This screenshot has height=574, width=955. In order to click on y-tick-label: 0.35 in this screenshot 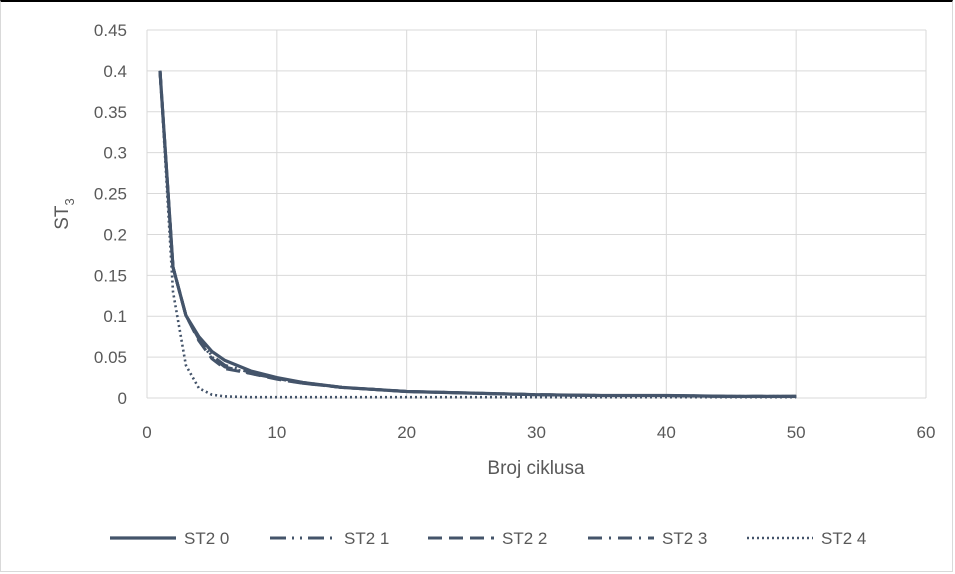, I will do `click(110, 112)`.